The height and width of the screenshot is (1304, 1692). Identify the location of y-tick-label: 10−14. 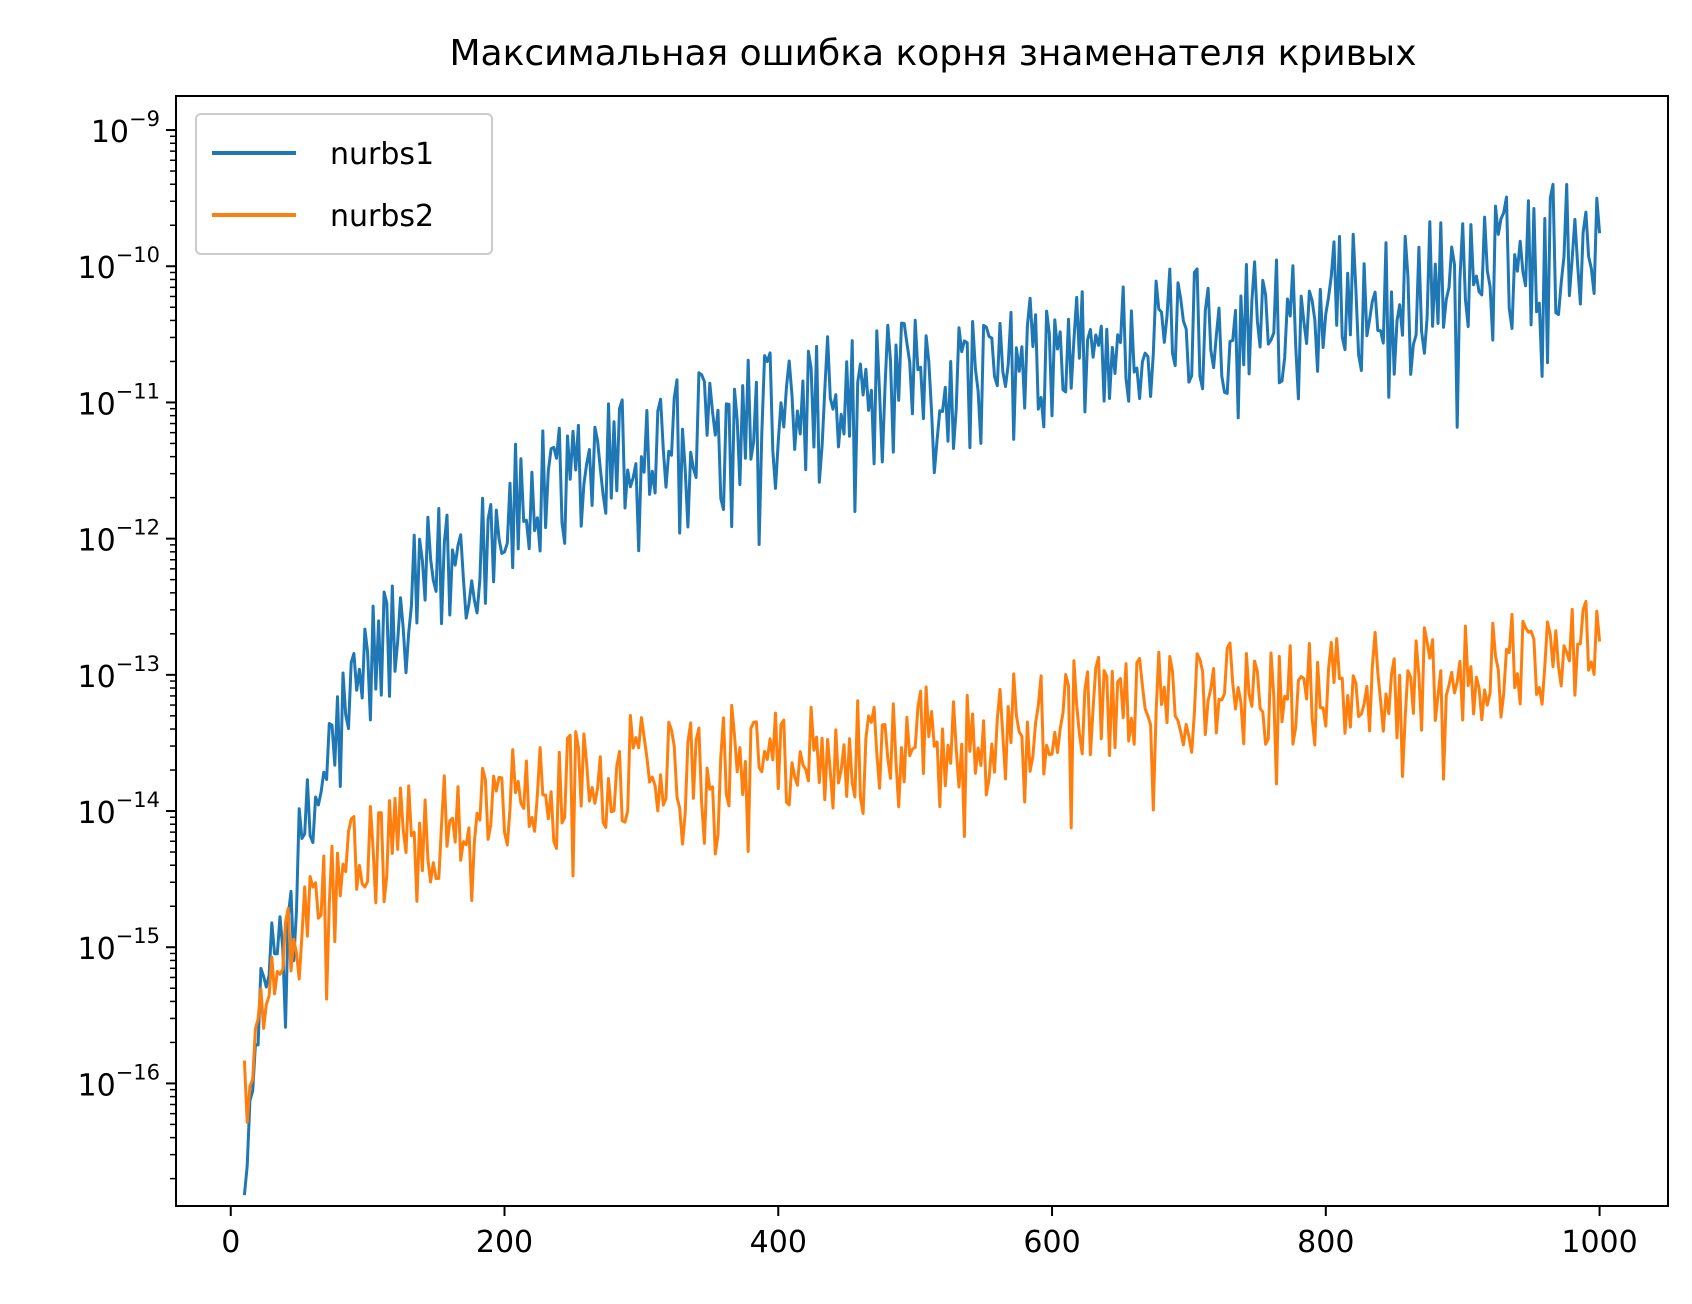
(118, 809).